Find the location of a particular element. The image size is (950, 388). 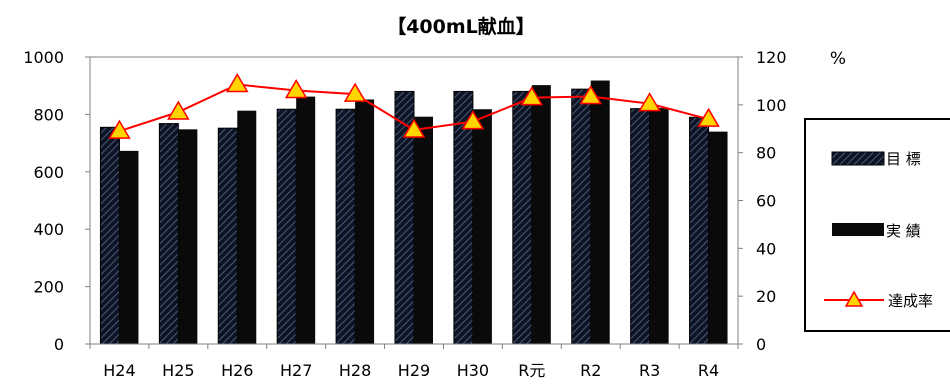

y-right-tick-label: 40 is located at coordinates (766, 248).